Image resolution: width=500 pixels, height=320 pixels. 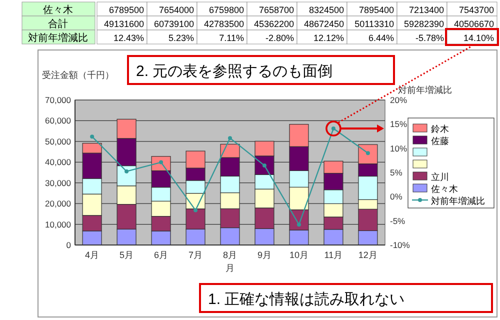 What do you see at coordinates (476, 10) in the screenshot?
I see `text: 7543700` at bounding box center [476, 10].